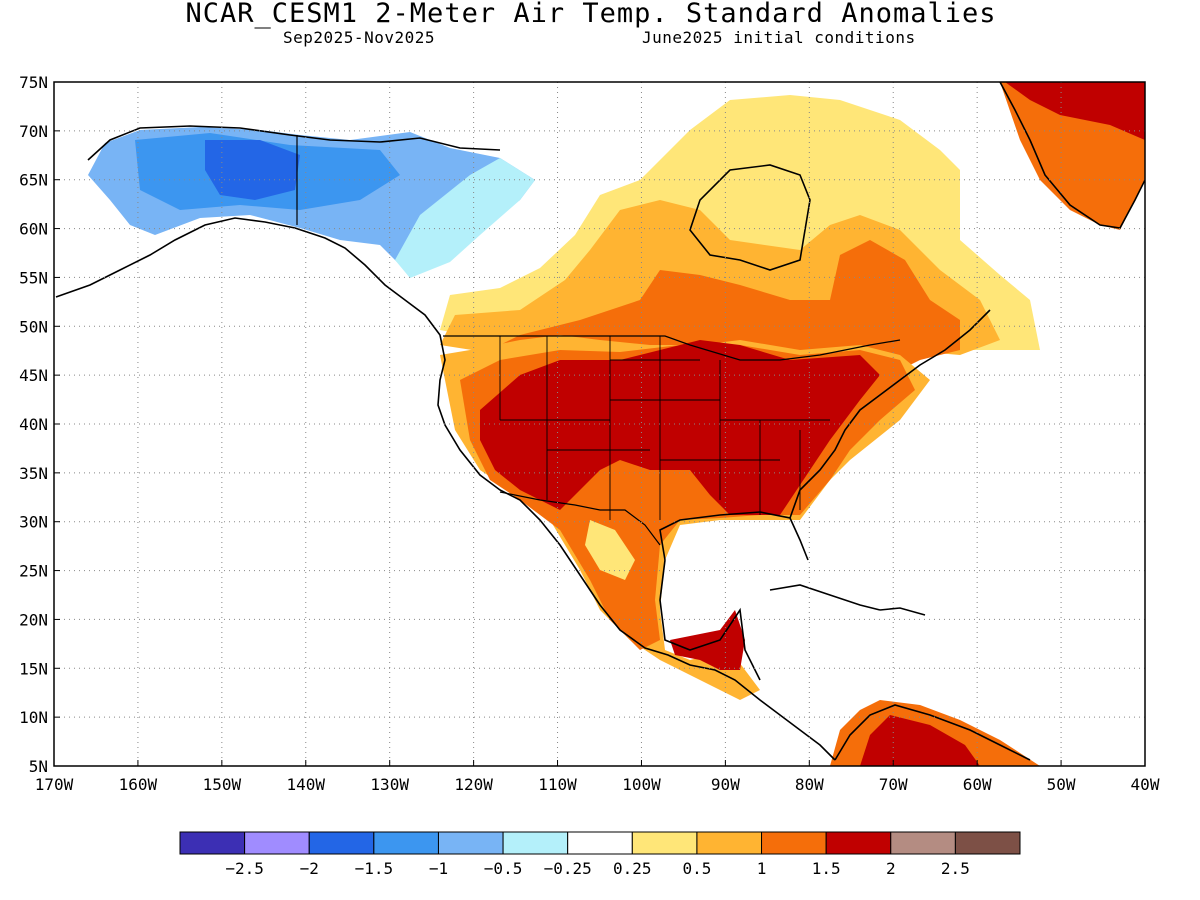 The image size is (1200, 900). I want to click on coastline-hudson-bay, so click(750, 217).